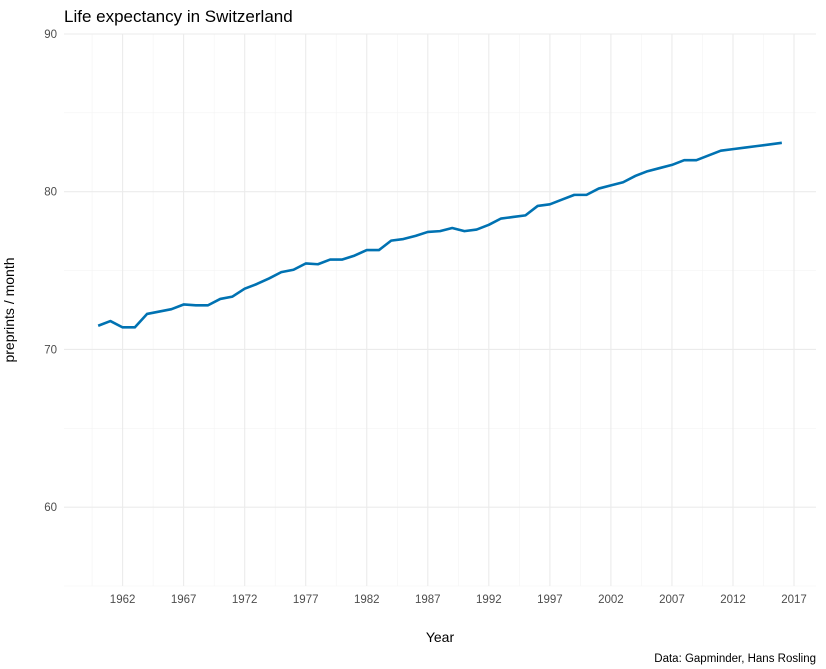 This screenshot has height=669, width=826. I want to click on x-tick-label: 1967, so click(184, 600).